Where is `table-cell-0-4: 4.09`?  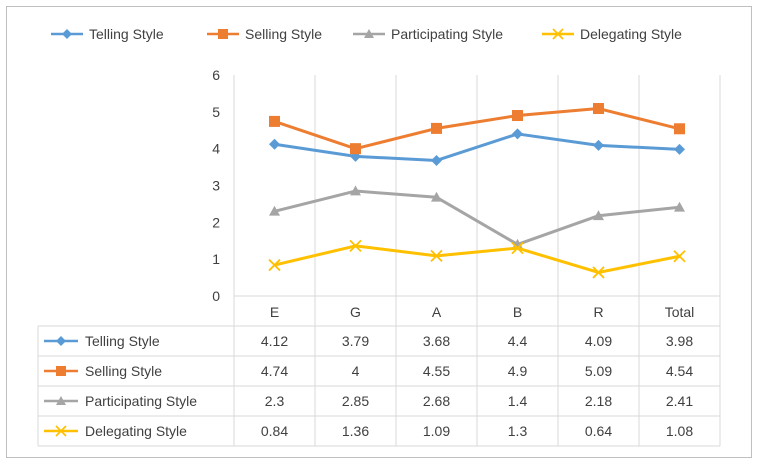
table-cell-0-4: 4.09 is located at coordinates (598, 341).